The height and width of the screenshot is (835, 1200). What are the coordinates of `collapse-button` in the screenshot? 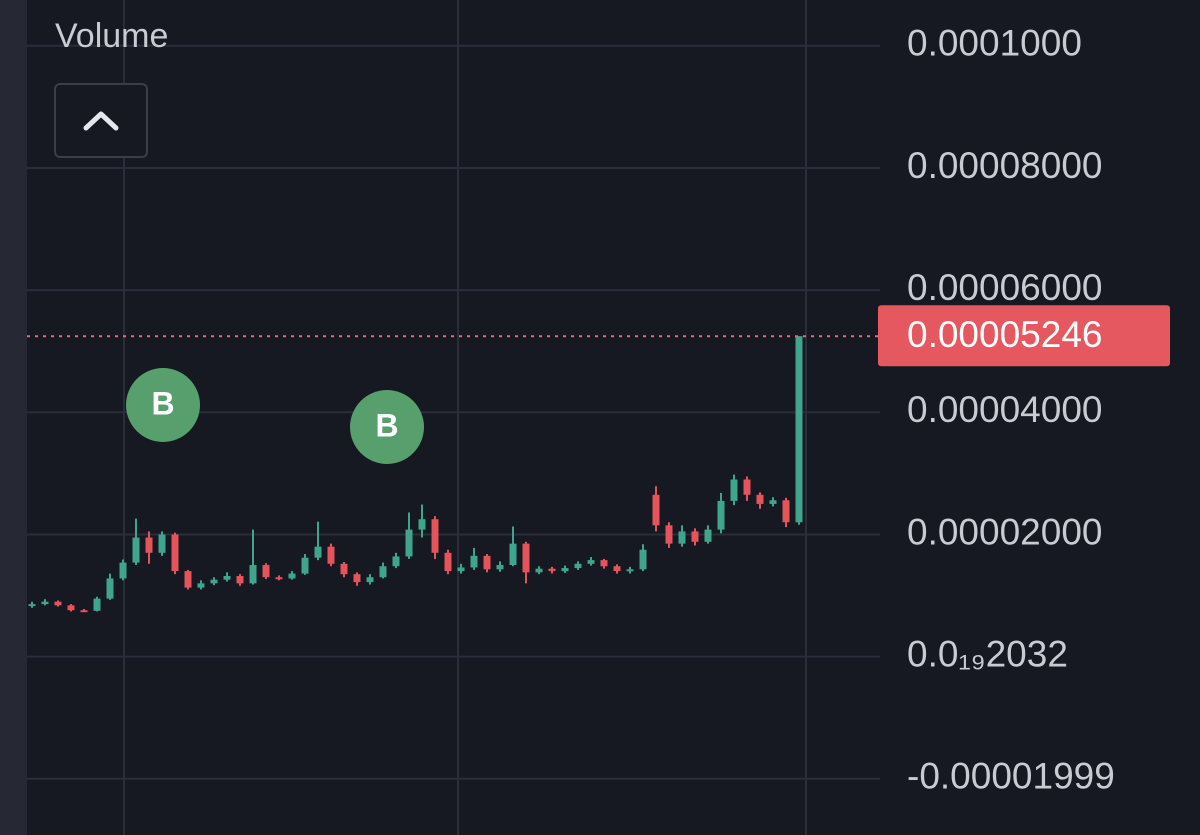 It's located at (101, 120).